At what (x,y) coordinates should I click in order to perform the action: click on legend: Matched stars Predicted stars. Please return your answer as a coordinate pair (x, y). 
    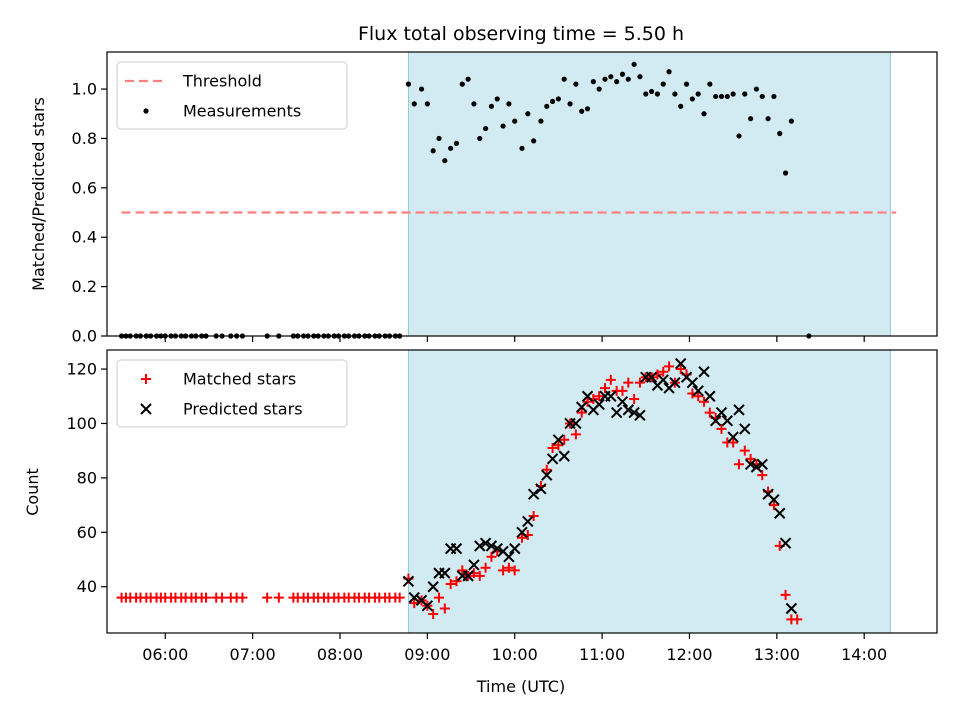
    Looking at the image, I should click on (232, 393).